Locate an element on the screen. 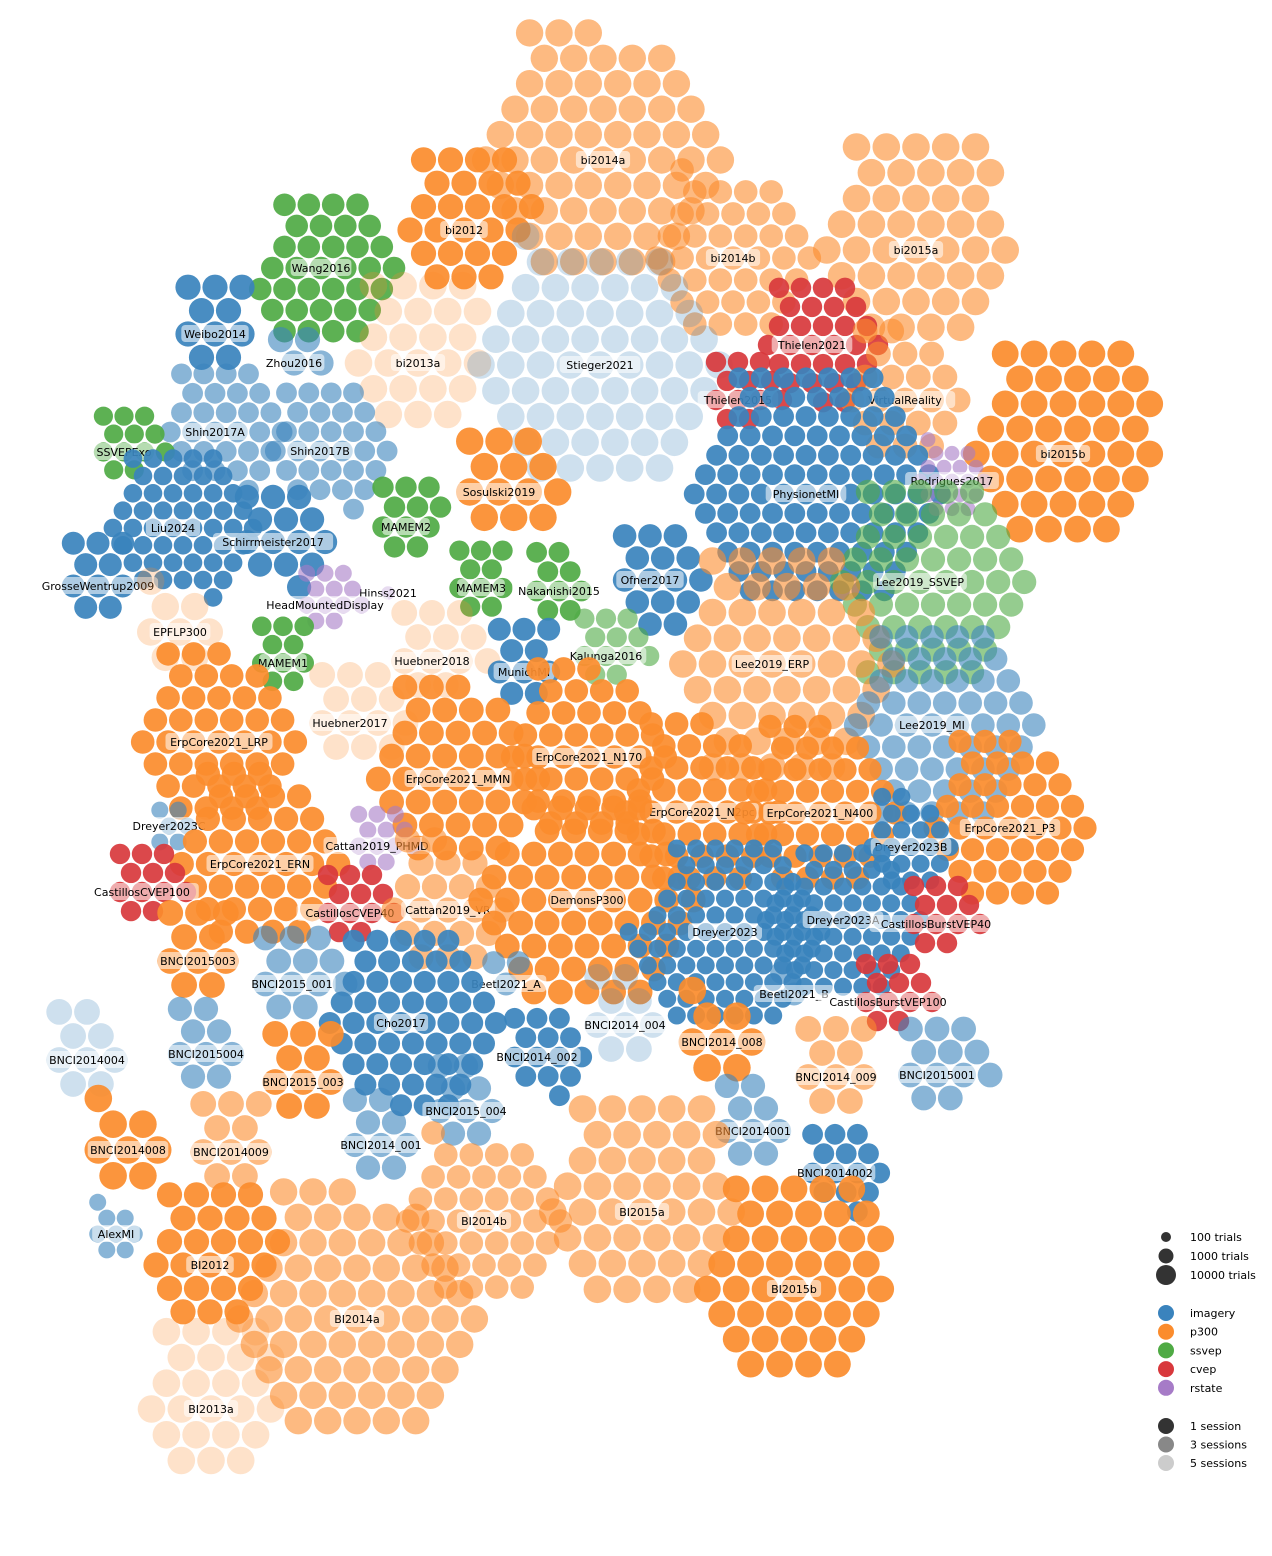  dataset-cluster-castilloscvep100: CastillosCVEP100 is located at coordinates (142, 882).